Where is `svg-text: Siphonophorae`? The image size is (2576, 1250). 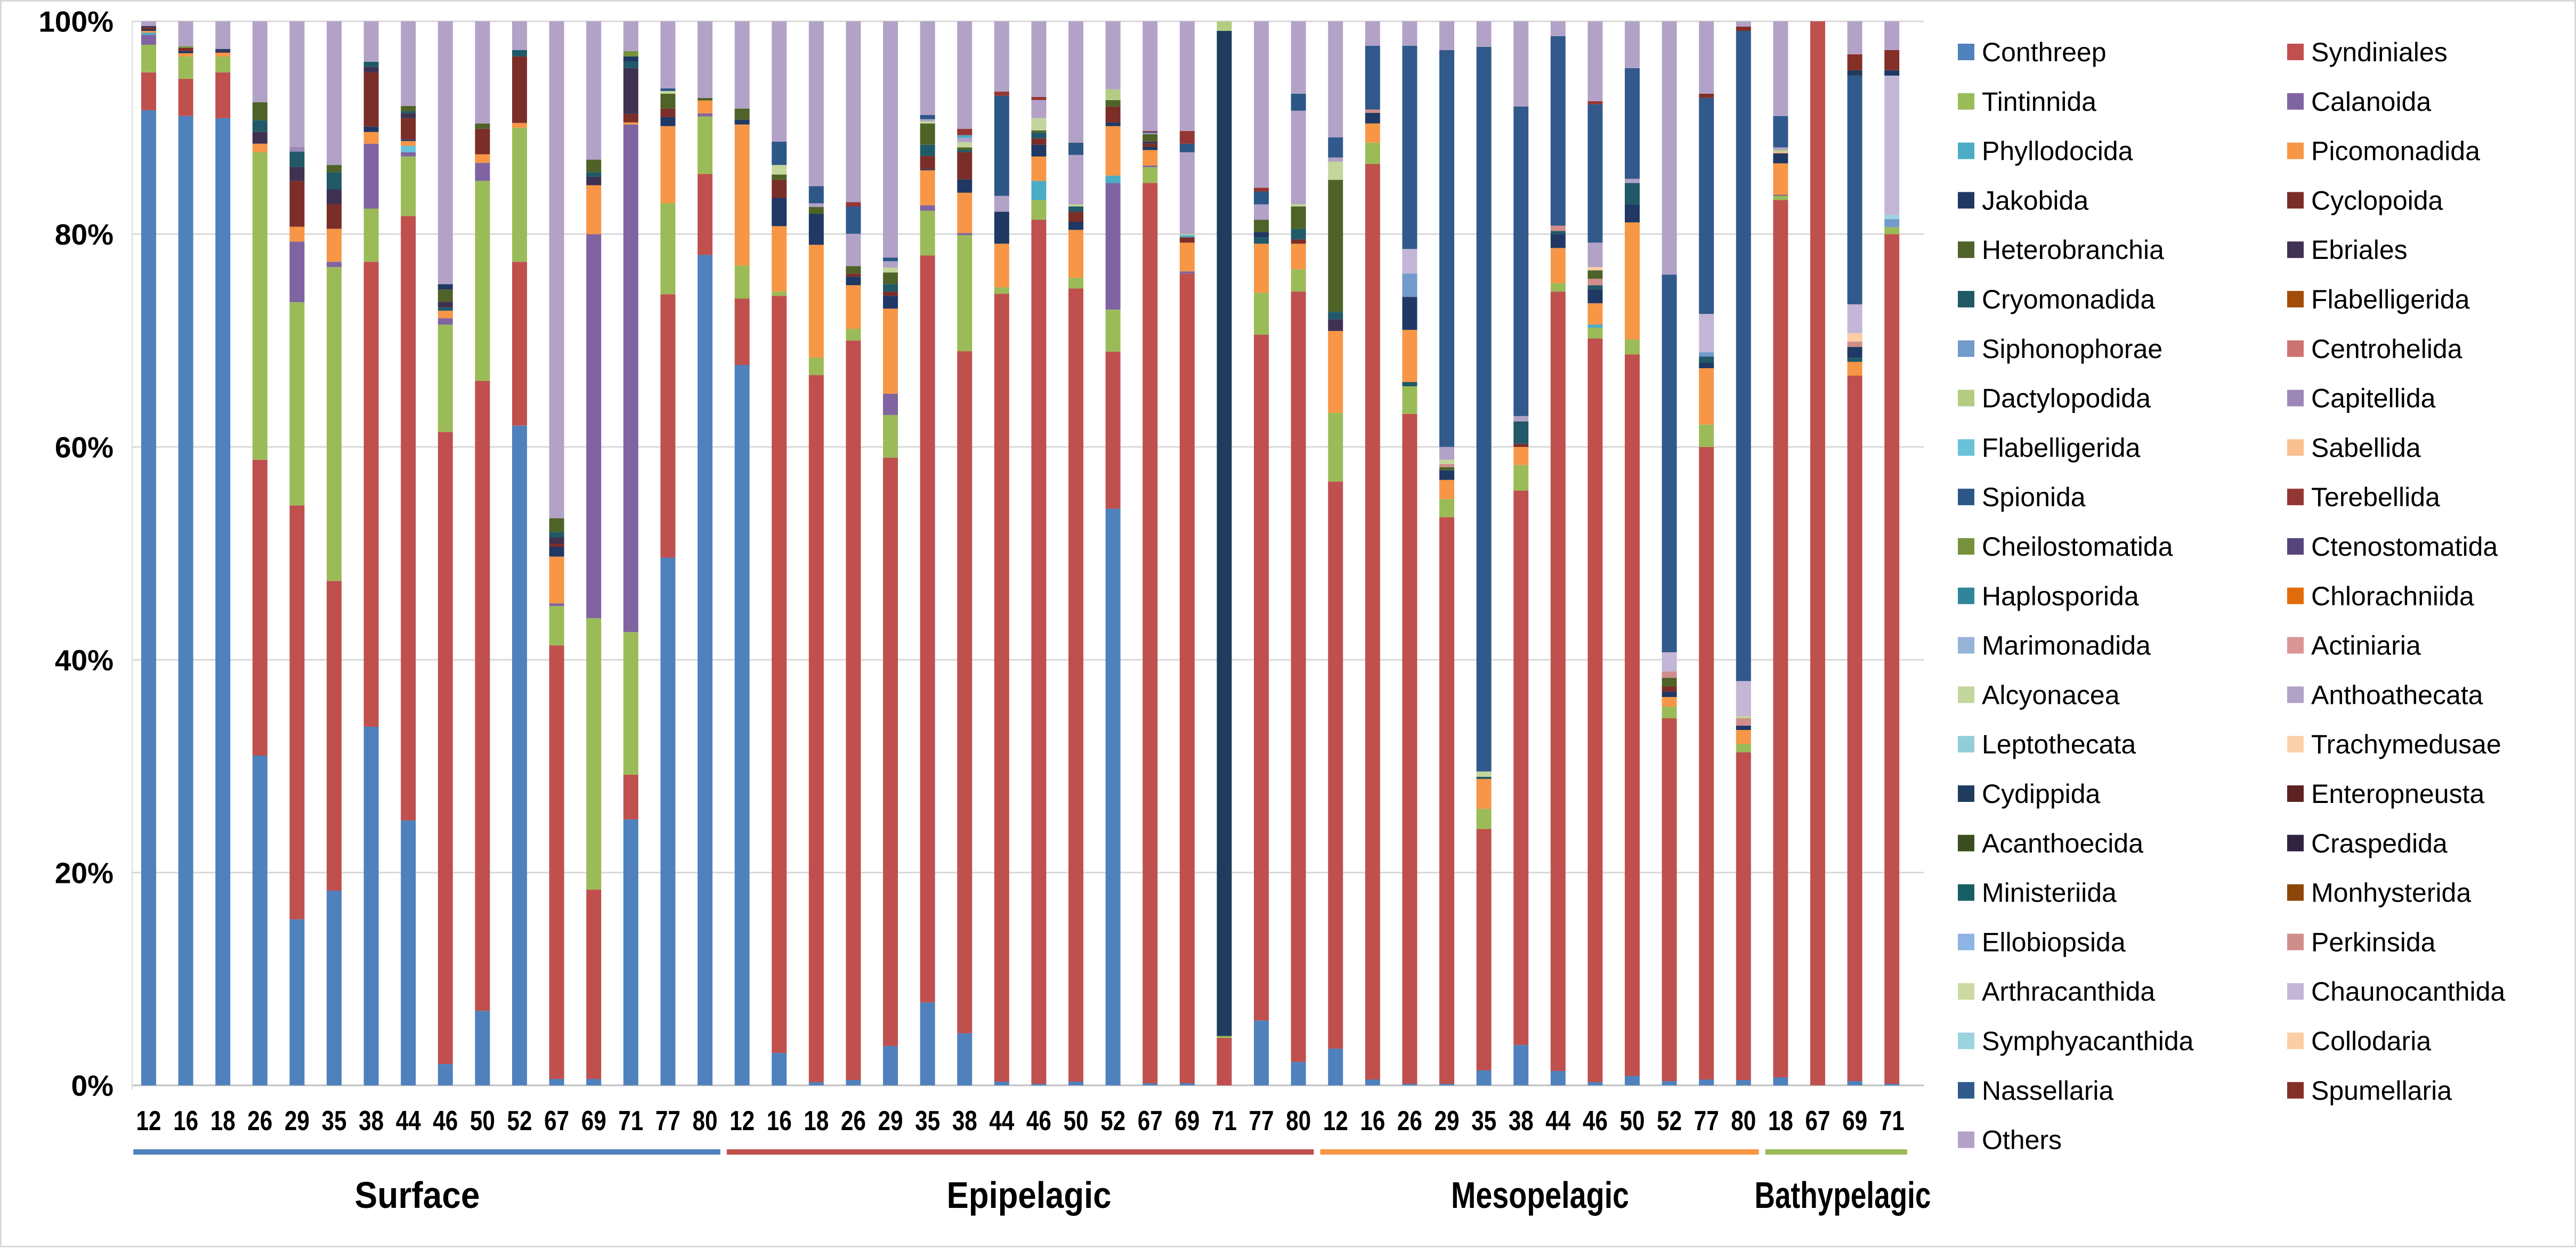 svg-text: Siphonophorae is located at coordinates (2072, 349).